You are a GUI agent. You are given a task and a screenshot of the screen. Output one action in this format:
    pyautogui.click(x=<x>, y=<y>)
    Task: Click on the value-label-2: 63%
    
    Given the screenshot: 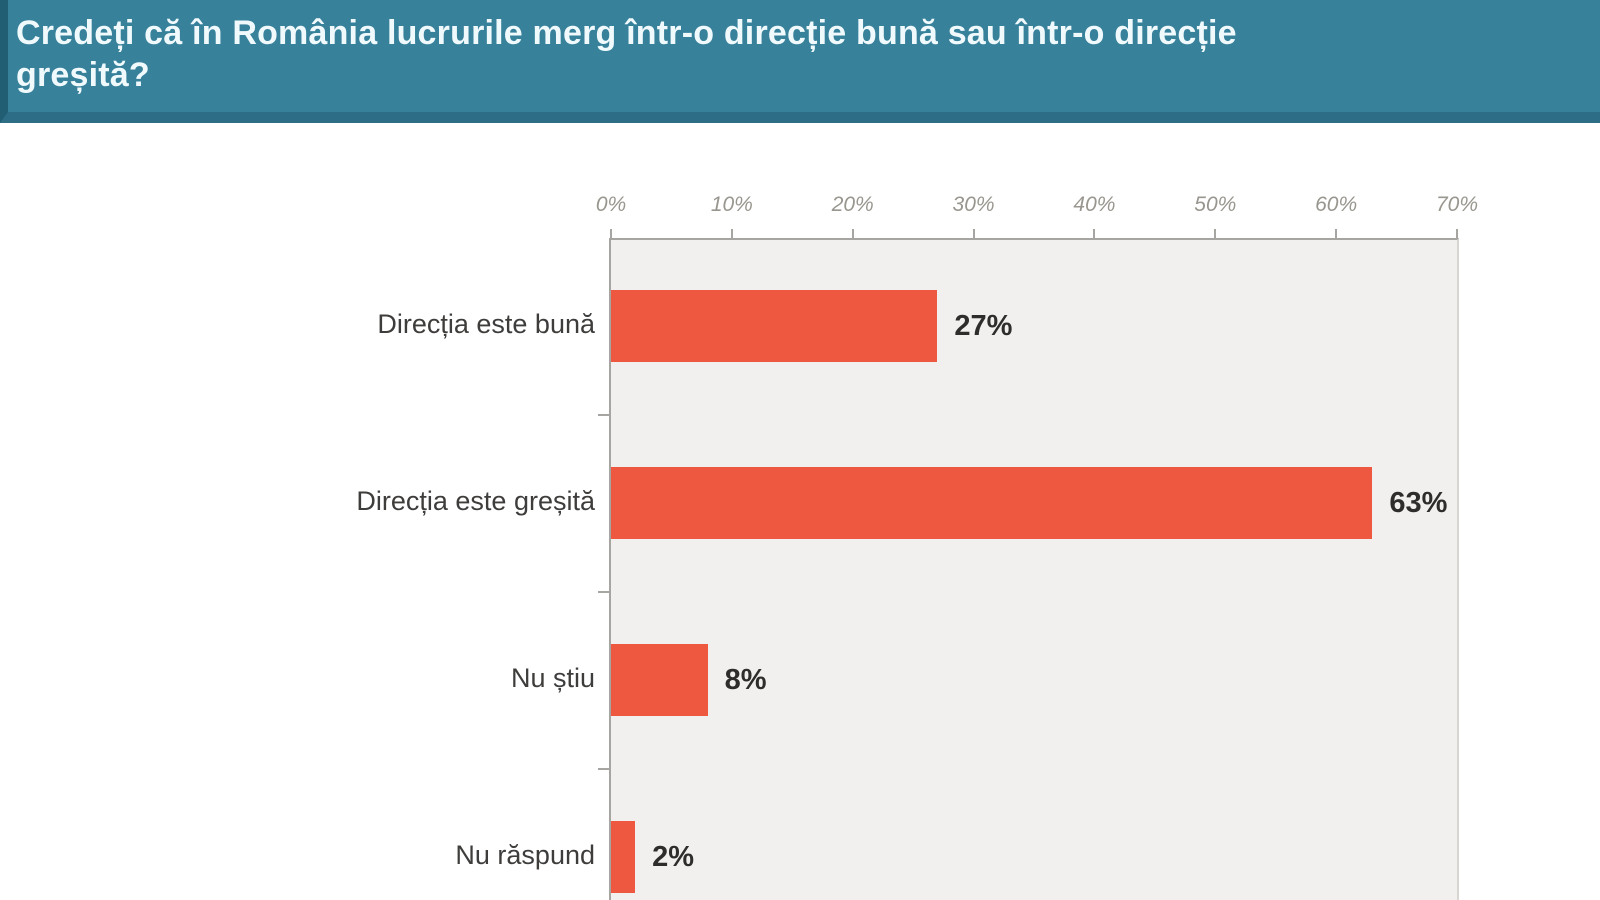 What is the action you would take?
    pyautogui.click(x=1418, y=502)
    